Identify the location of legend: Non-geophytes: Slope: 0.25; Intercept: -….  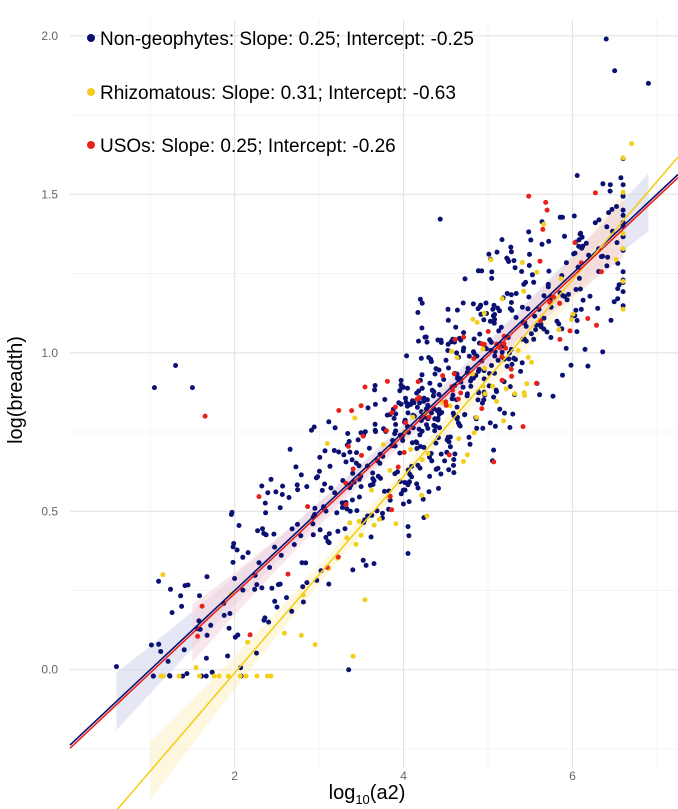
(280, 93).